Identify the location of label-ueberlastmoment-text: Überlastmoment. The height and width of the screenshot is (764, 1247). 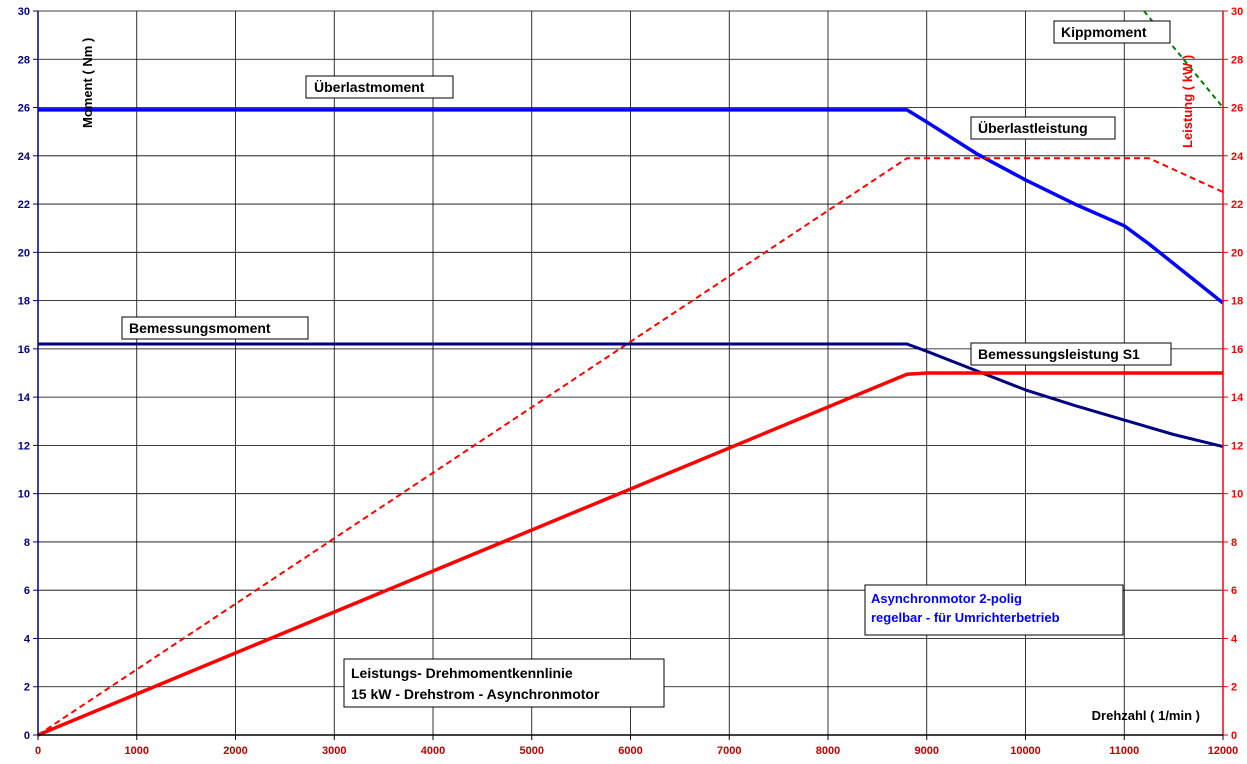
(369, 87).